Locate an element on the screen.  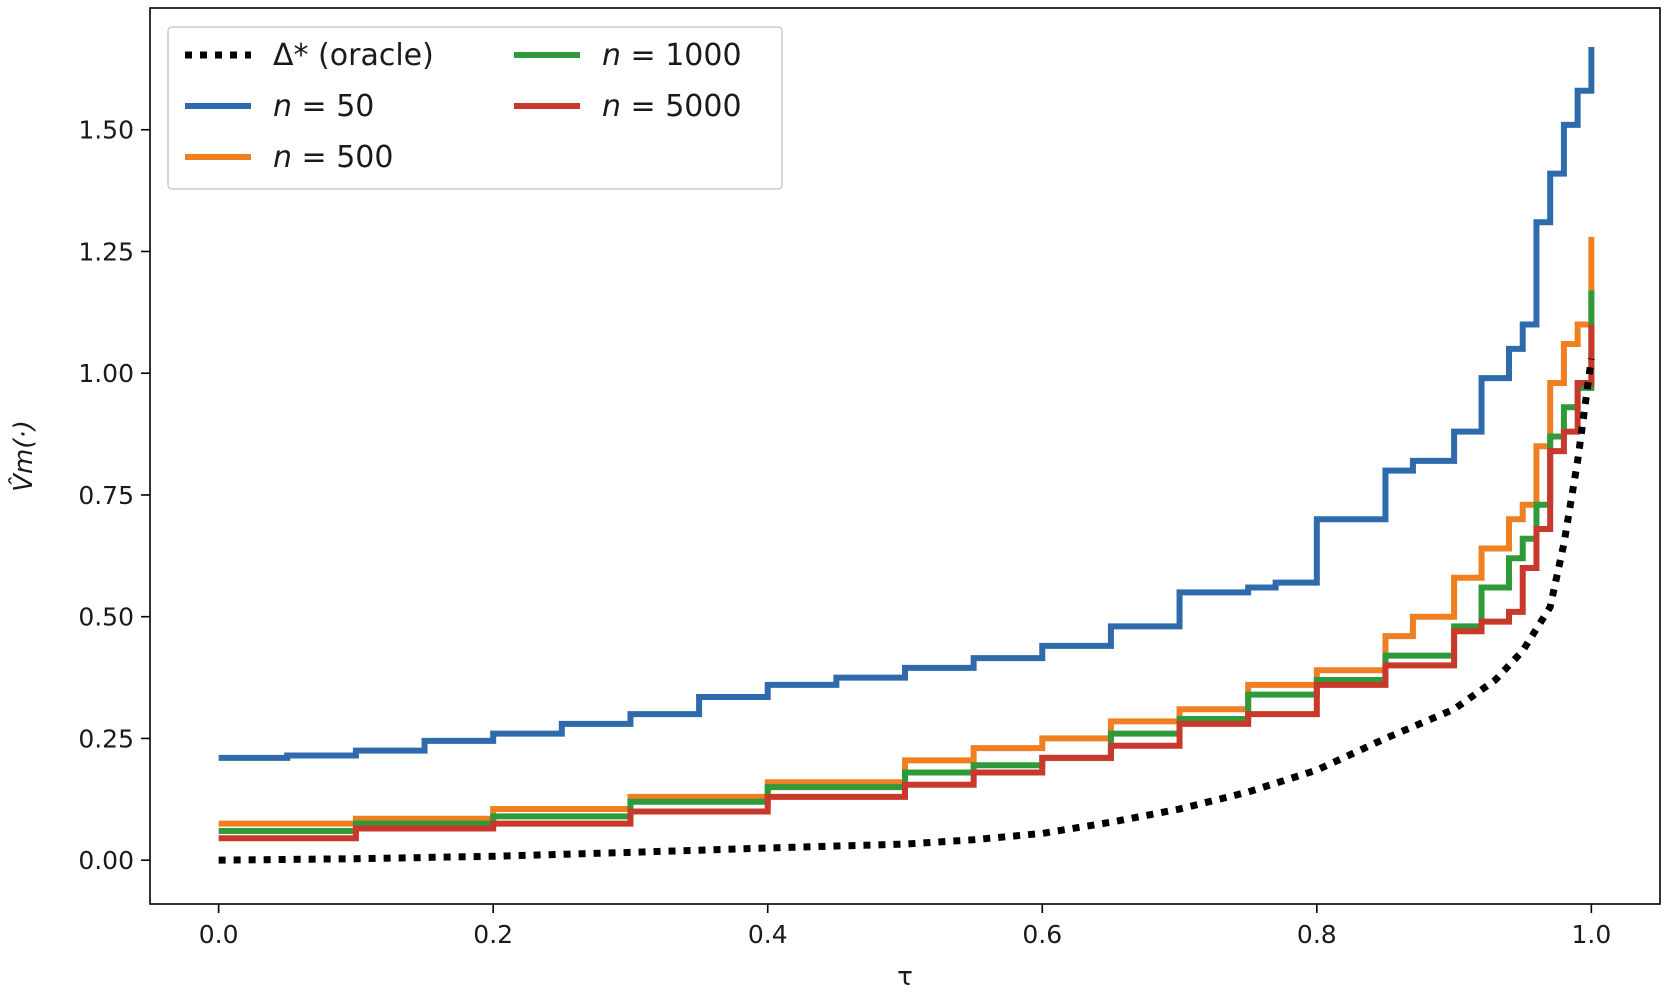
x-axis: 0.0 0.2 0.4 0.6 0.8 1.0 is located at coordinates (905, 926).